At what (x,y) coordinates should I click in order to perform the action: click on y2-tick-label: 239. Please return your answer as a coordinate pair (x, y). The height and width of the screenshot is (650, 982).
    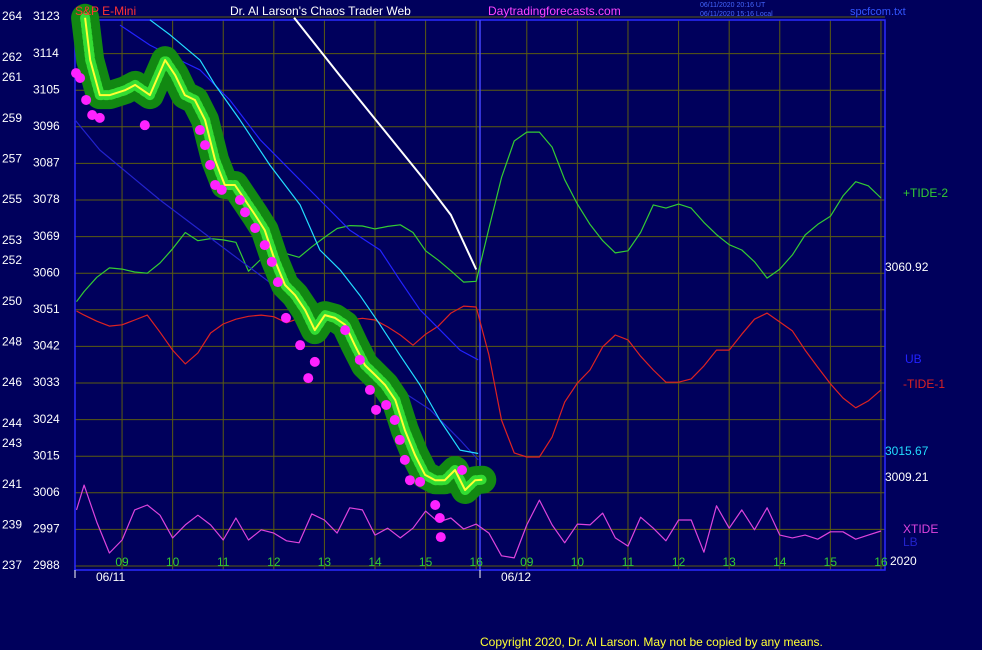
    Looking at the image, I should click on (12, 525).